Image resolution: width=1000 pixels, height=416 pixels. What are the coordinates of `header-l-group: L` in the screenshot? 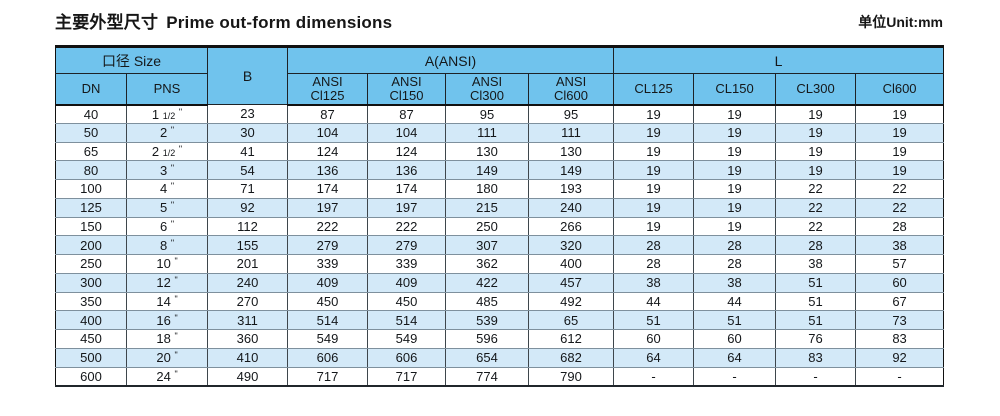 It's located at (779, 60).